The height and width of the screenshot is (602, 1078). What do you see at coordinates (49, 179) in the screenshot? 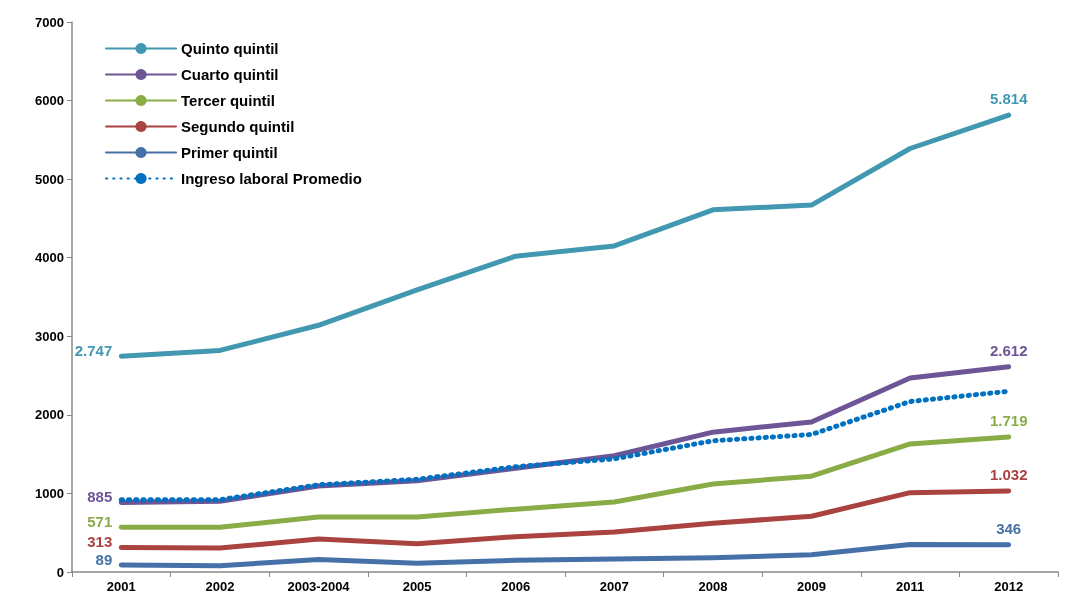
I see `y-tick-label: 5000` at bounding box center [49, 179].